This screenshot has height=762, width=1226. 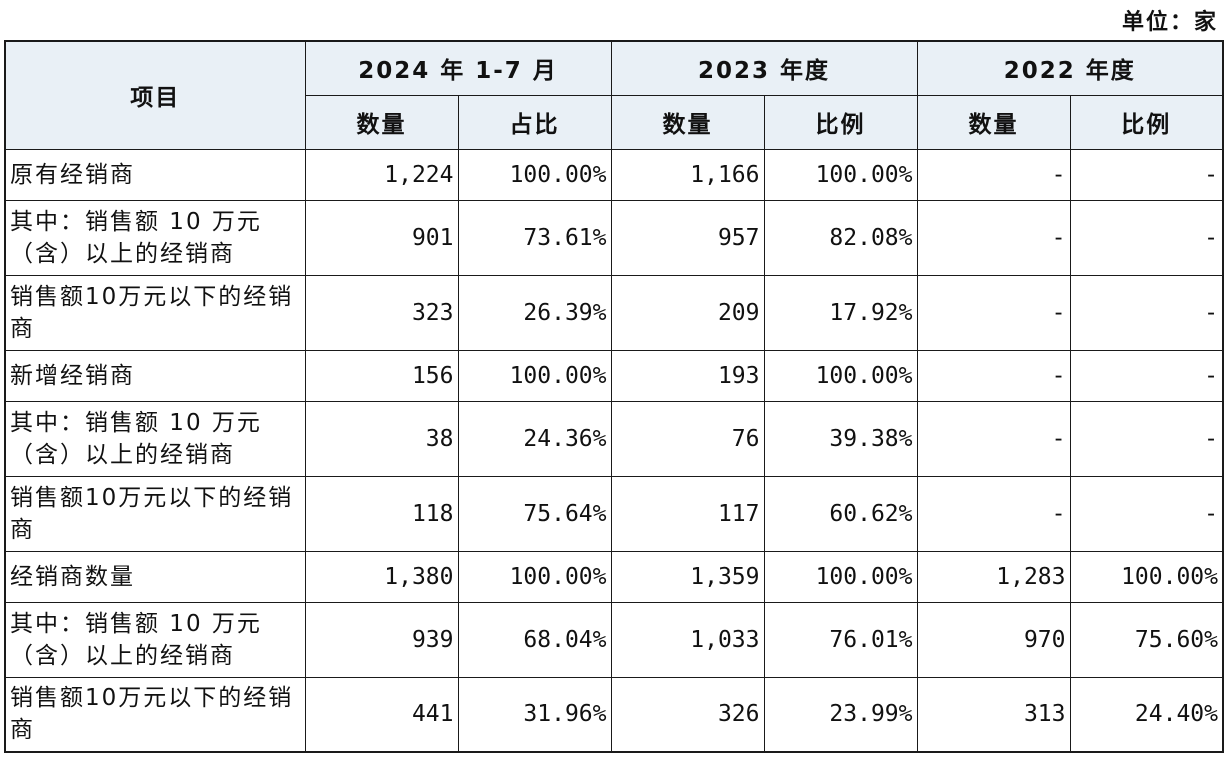 I want to click on table-row: 新增经销商 156 100.00% 193 100.00% - -, so click(x=614, y=375).